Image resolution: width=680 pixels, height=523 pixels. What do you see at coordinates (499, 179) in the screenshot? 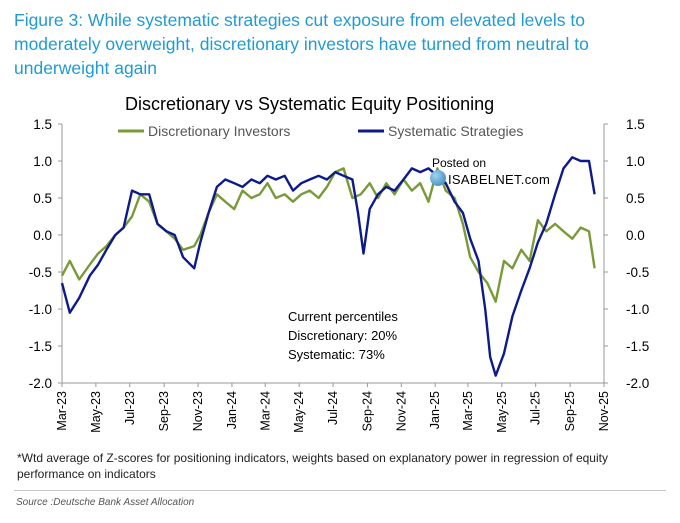
I see `watermark-brand: ISABELNET.com` at bounding box center [499, 179].